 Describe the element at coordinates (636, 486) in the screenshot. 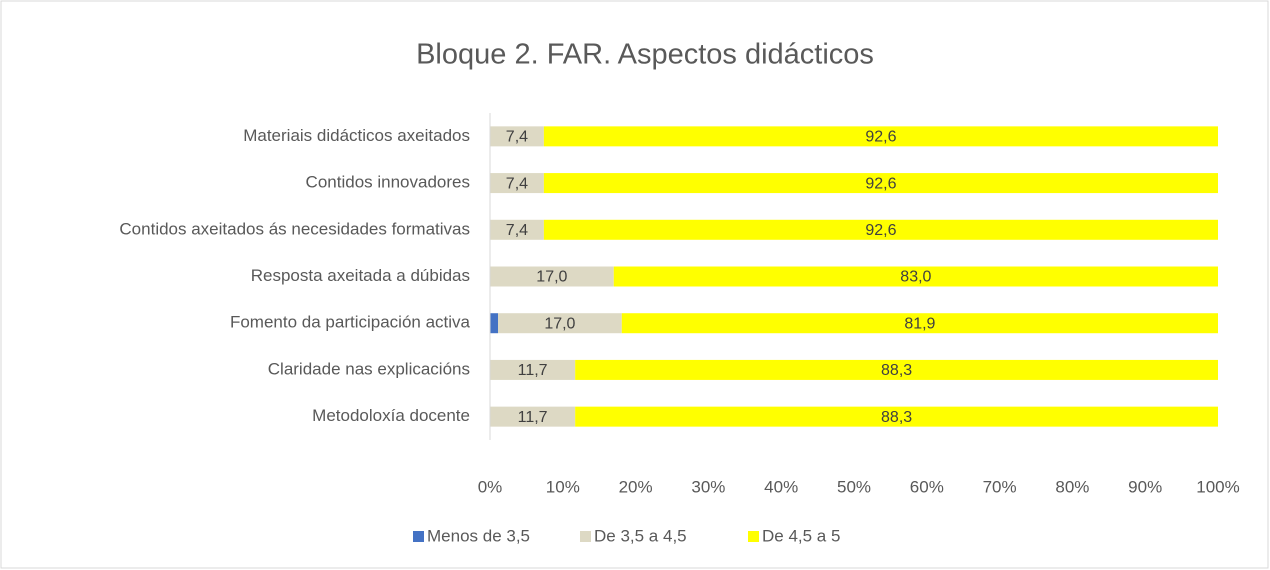

I see `x-tick-label: 20%` at that location.